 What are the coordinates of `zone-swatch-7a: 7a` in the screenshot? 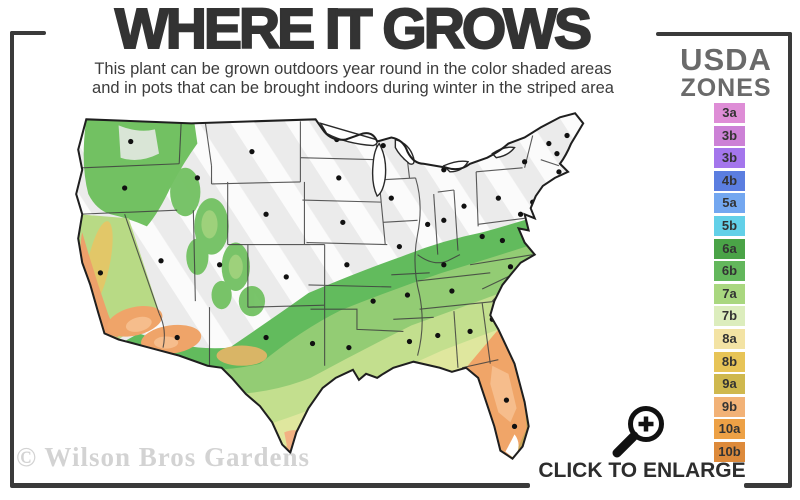 It's located at (729, 293).